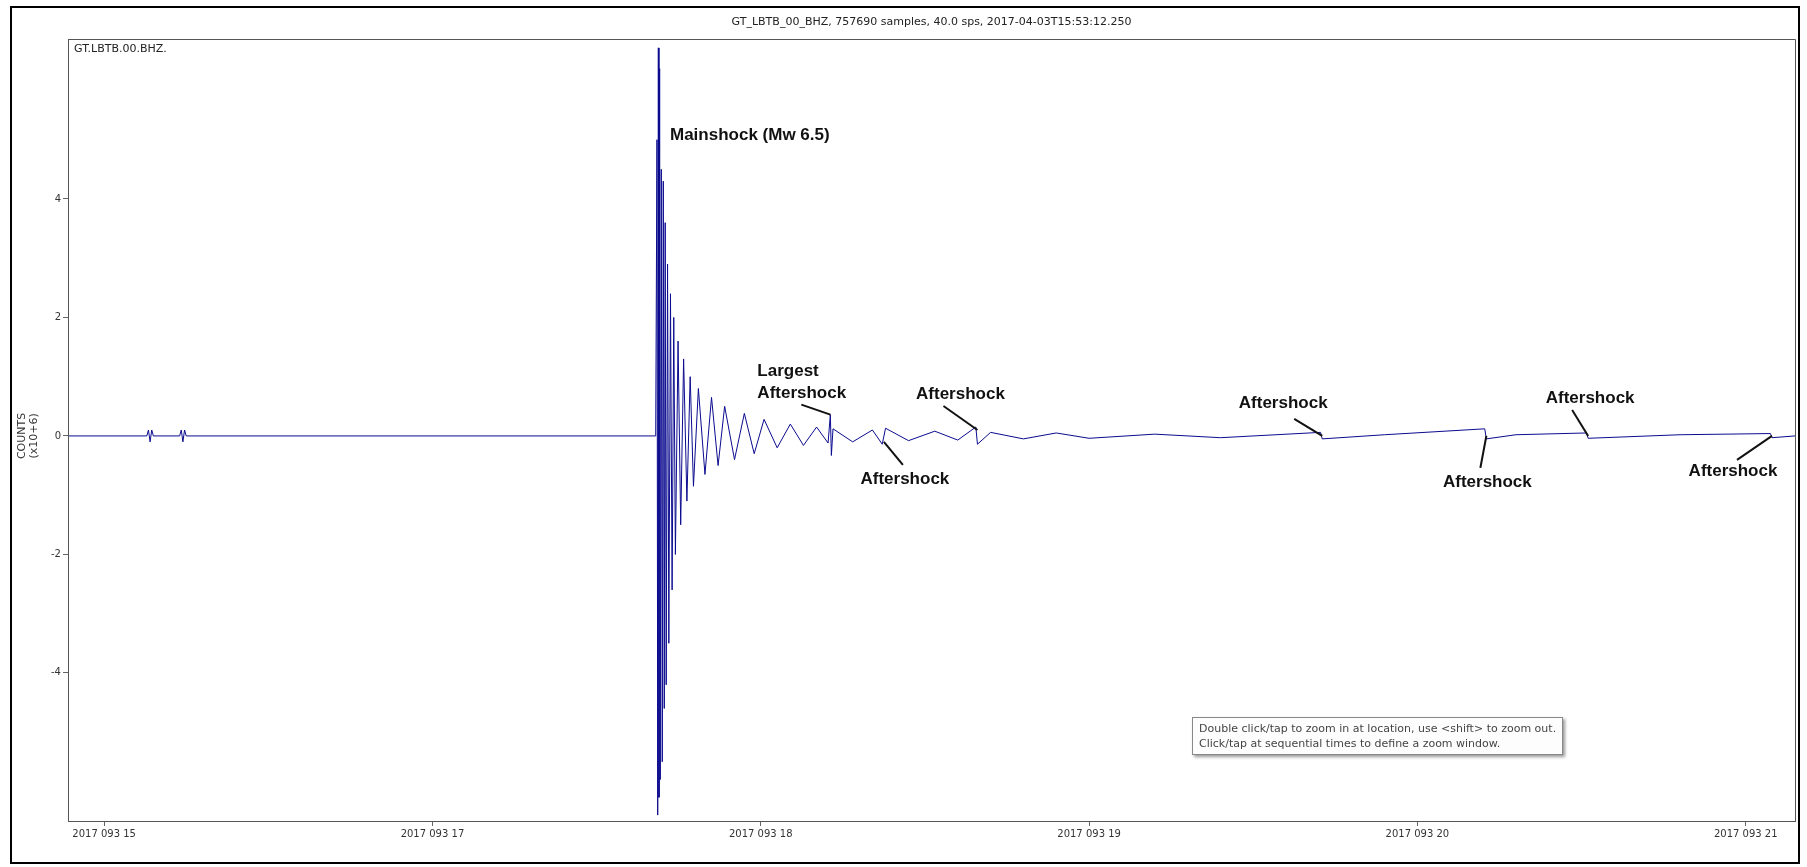 This screenshot has height=867, width=1807. What do you see at coordinates (57, 198) in the screenshot?
I see `y-tick-label: 4` at bounding box center [57, 198].